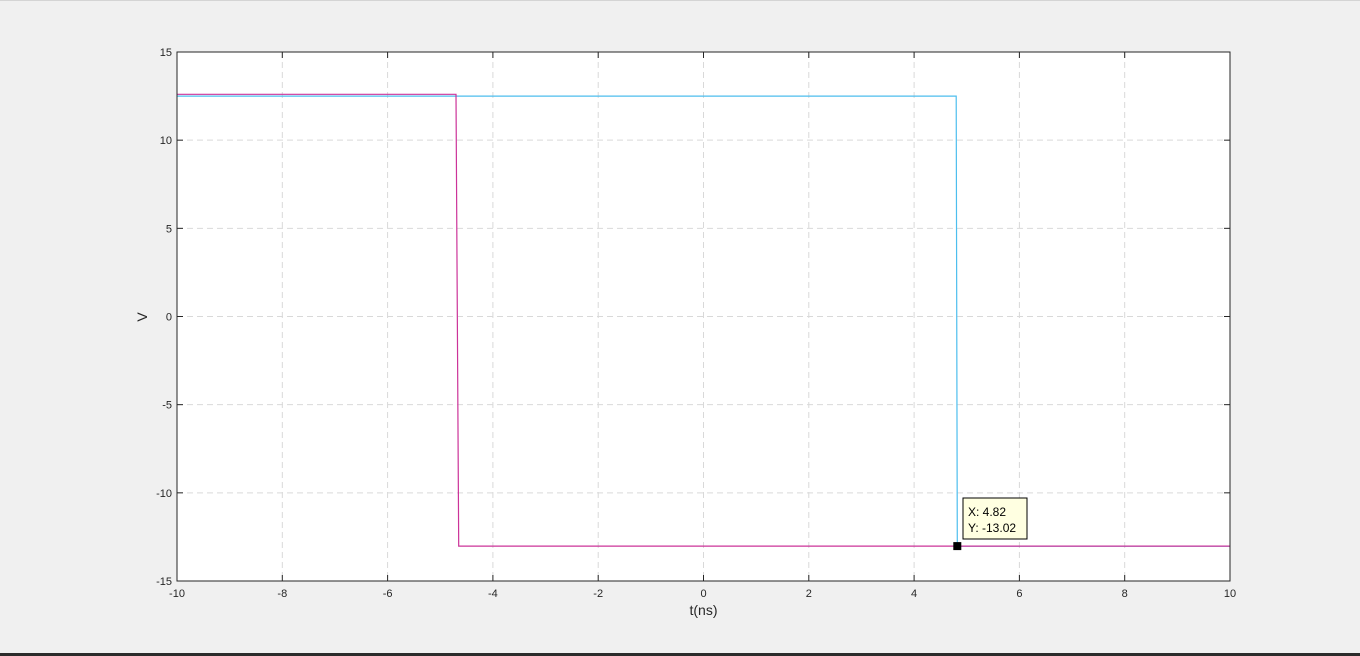 This screenshot has height=656, width=1360. What do you see at coordinates (282, 594) in the screenshot?
I see `x-tick-label: -8` at bounding box center [282, 594].